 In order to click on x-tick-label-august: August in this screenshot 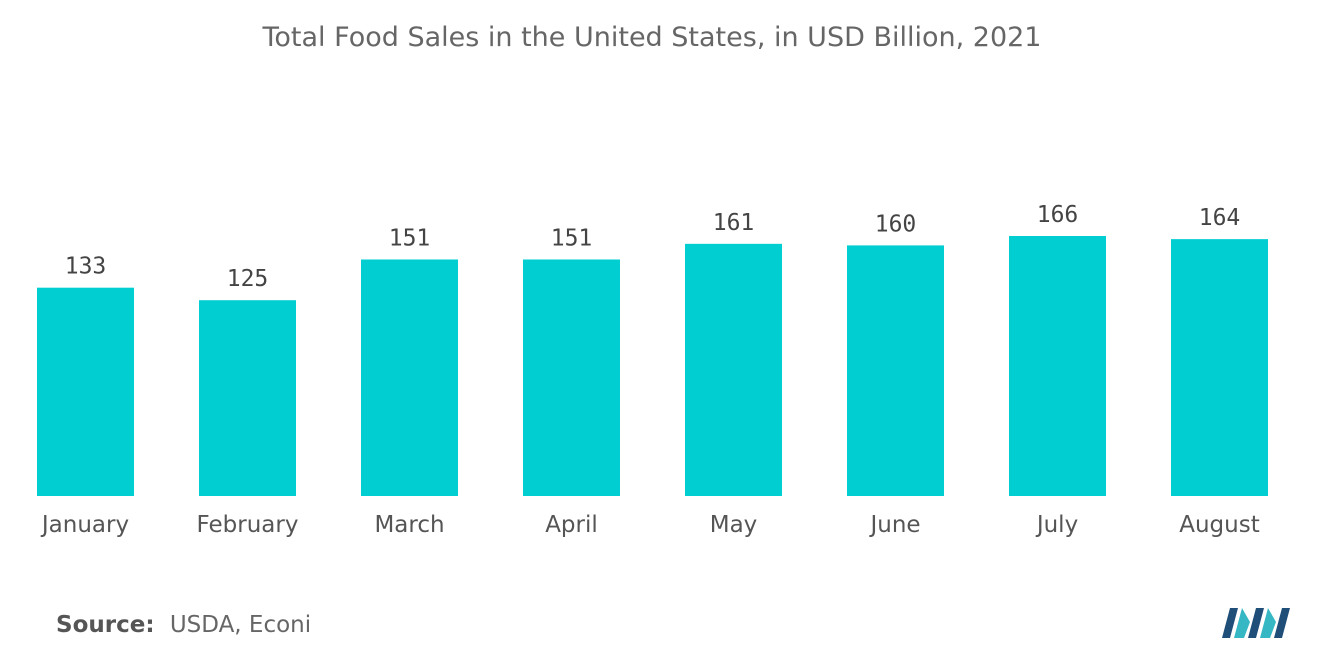, I will do `click(1219, 525)`.